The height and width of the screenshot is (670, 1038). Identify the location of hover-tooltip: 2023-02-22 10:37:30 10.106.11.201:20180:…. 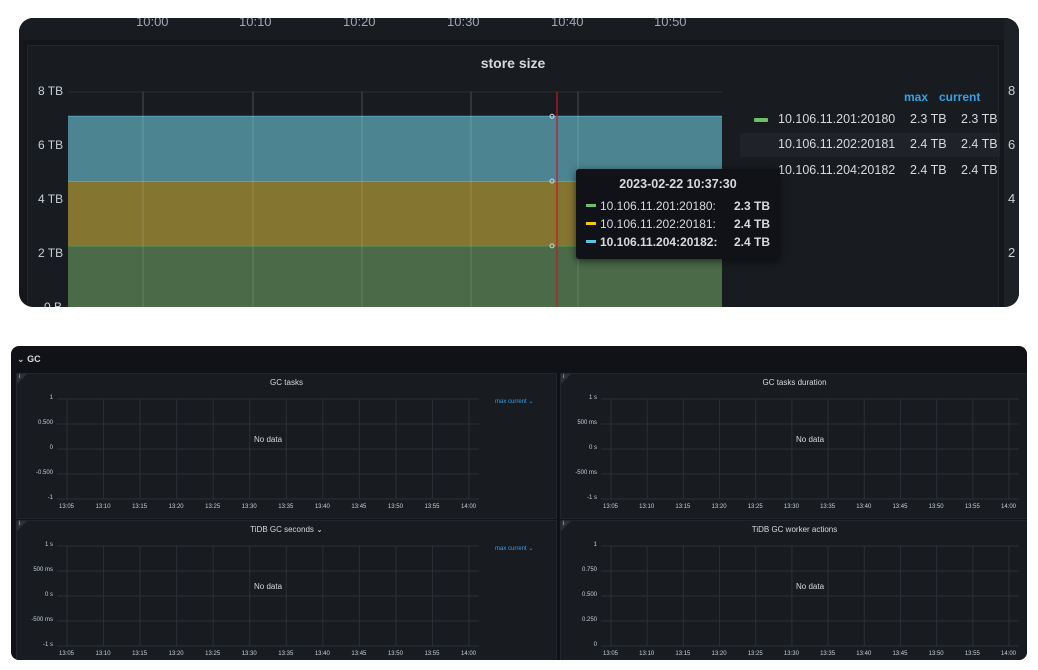
(678, 214).